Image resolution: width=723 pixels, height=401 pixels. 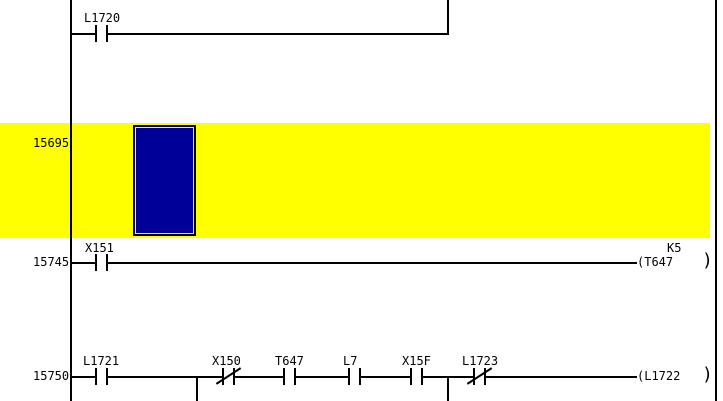 What do you see at coordinates (51, 376) in the screenshot?
I see `step-number: 15750` at bounding box center [51, 376].